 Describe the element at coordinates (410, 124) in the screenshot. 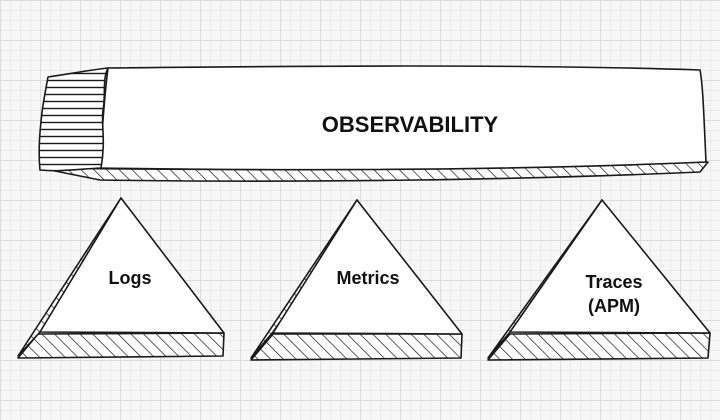

I see `beam-title: OBSERVABILITY` at that location.